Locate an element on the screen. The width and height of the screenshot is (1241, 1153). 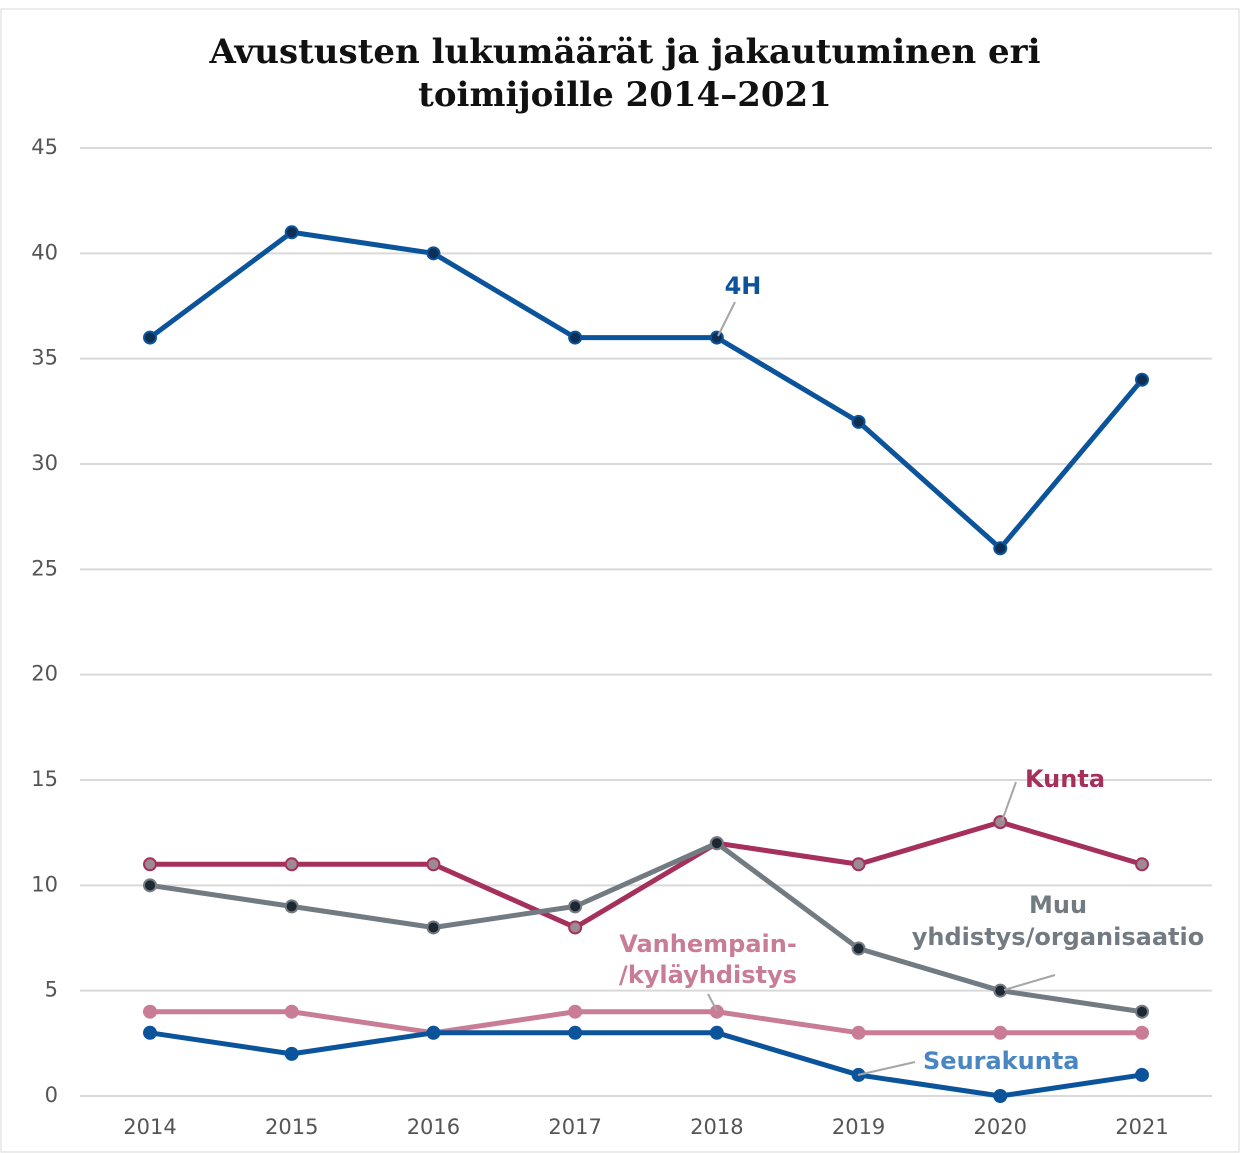
series-label: Vanhempain- is located at coordinates (708, 944).